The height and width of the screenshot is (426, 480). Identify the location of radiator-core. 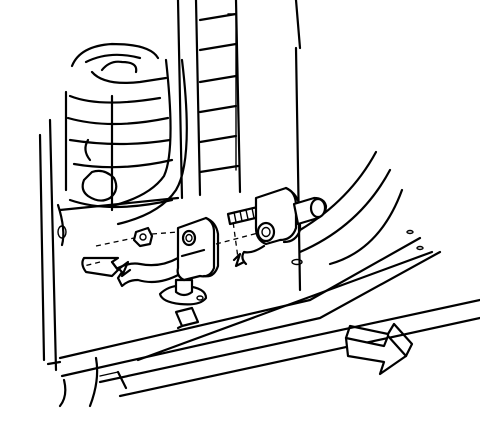
(239, 100).